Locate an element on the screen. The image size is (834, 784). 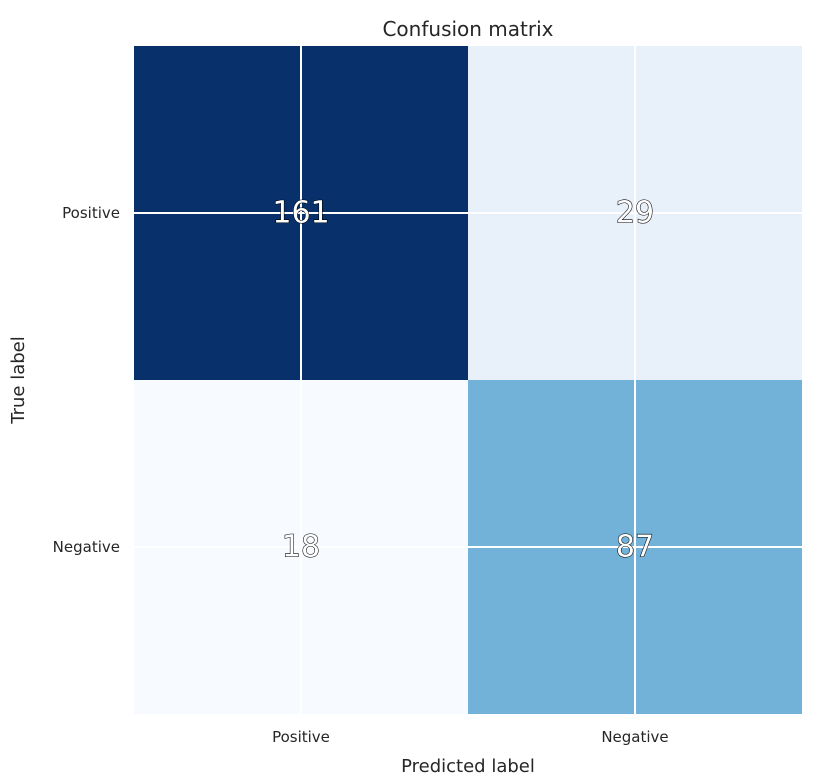
cell-value-positive-negative: 29 is located at coordinates (635, 213).